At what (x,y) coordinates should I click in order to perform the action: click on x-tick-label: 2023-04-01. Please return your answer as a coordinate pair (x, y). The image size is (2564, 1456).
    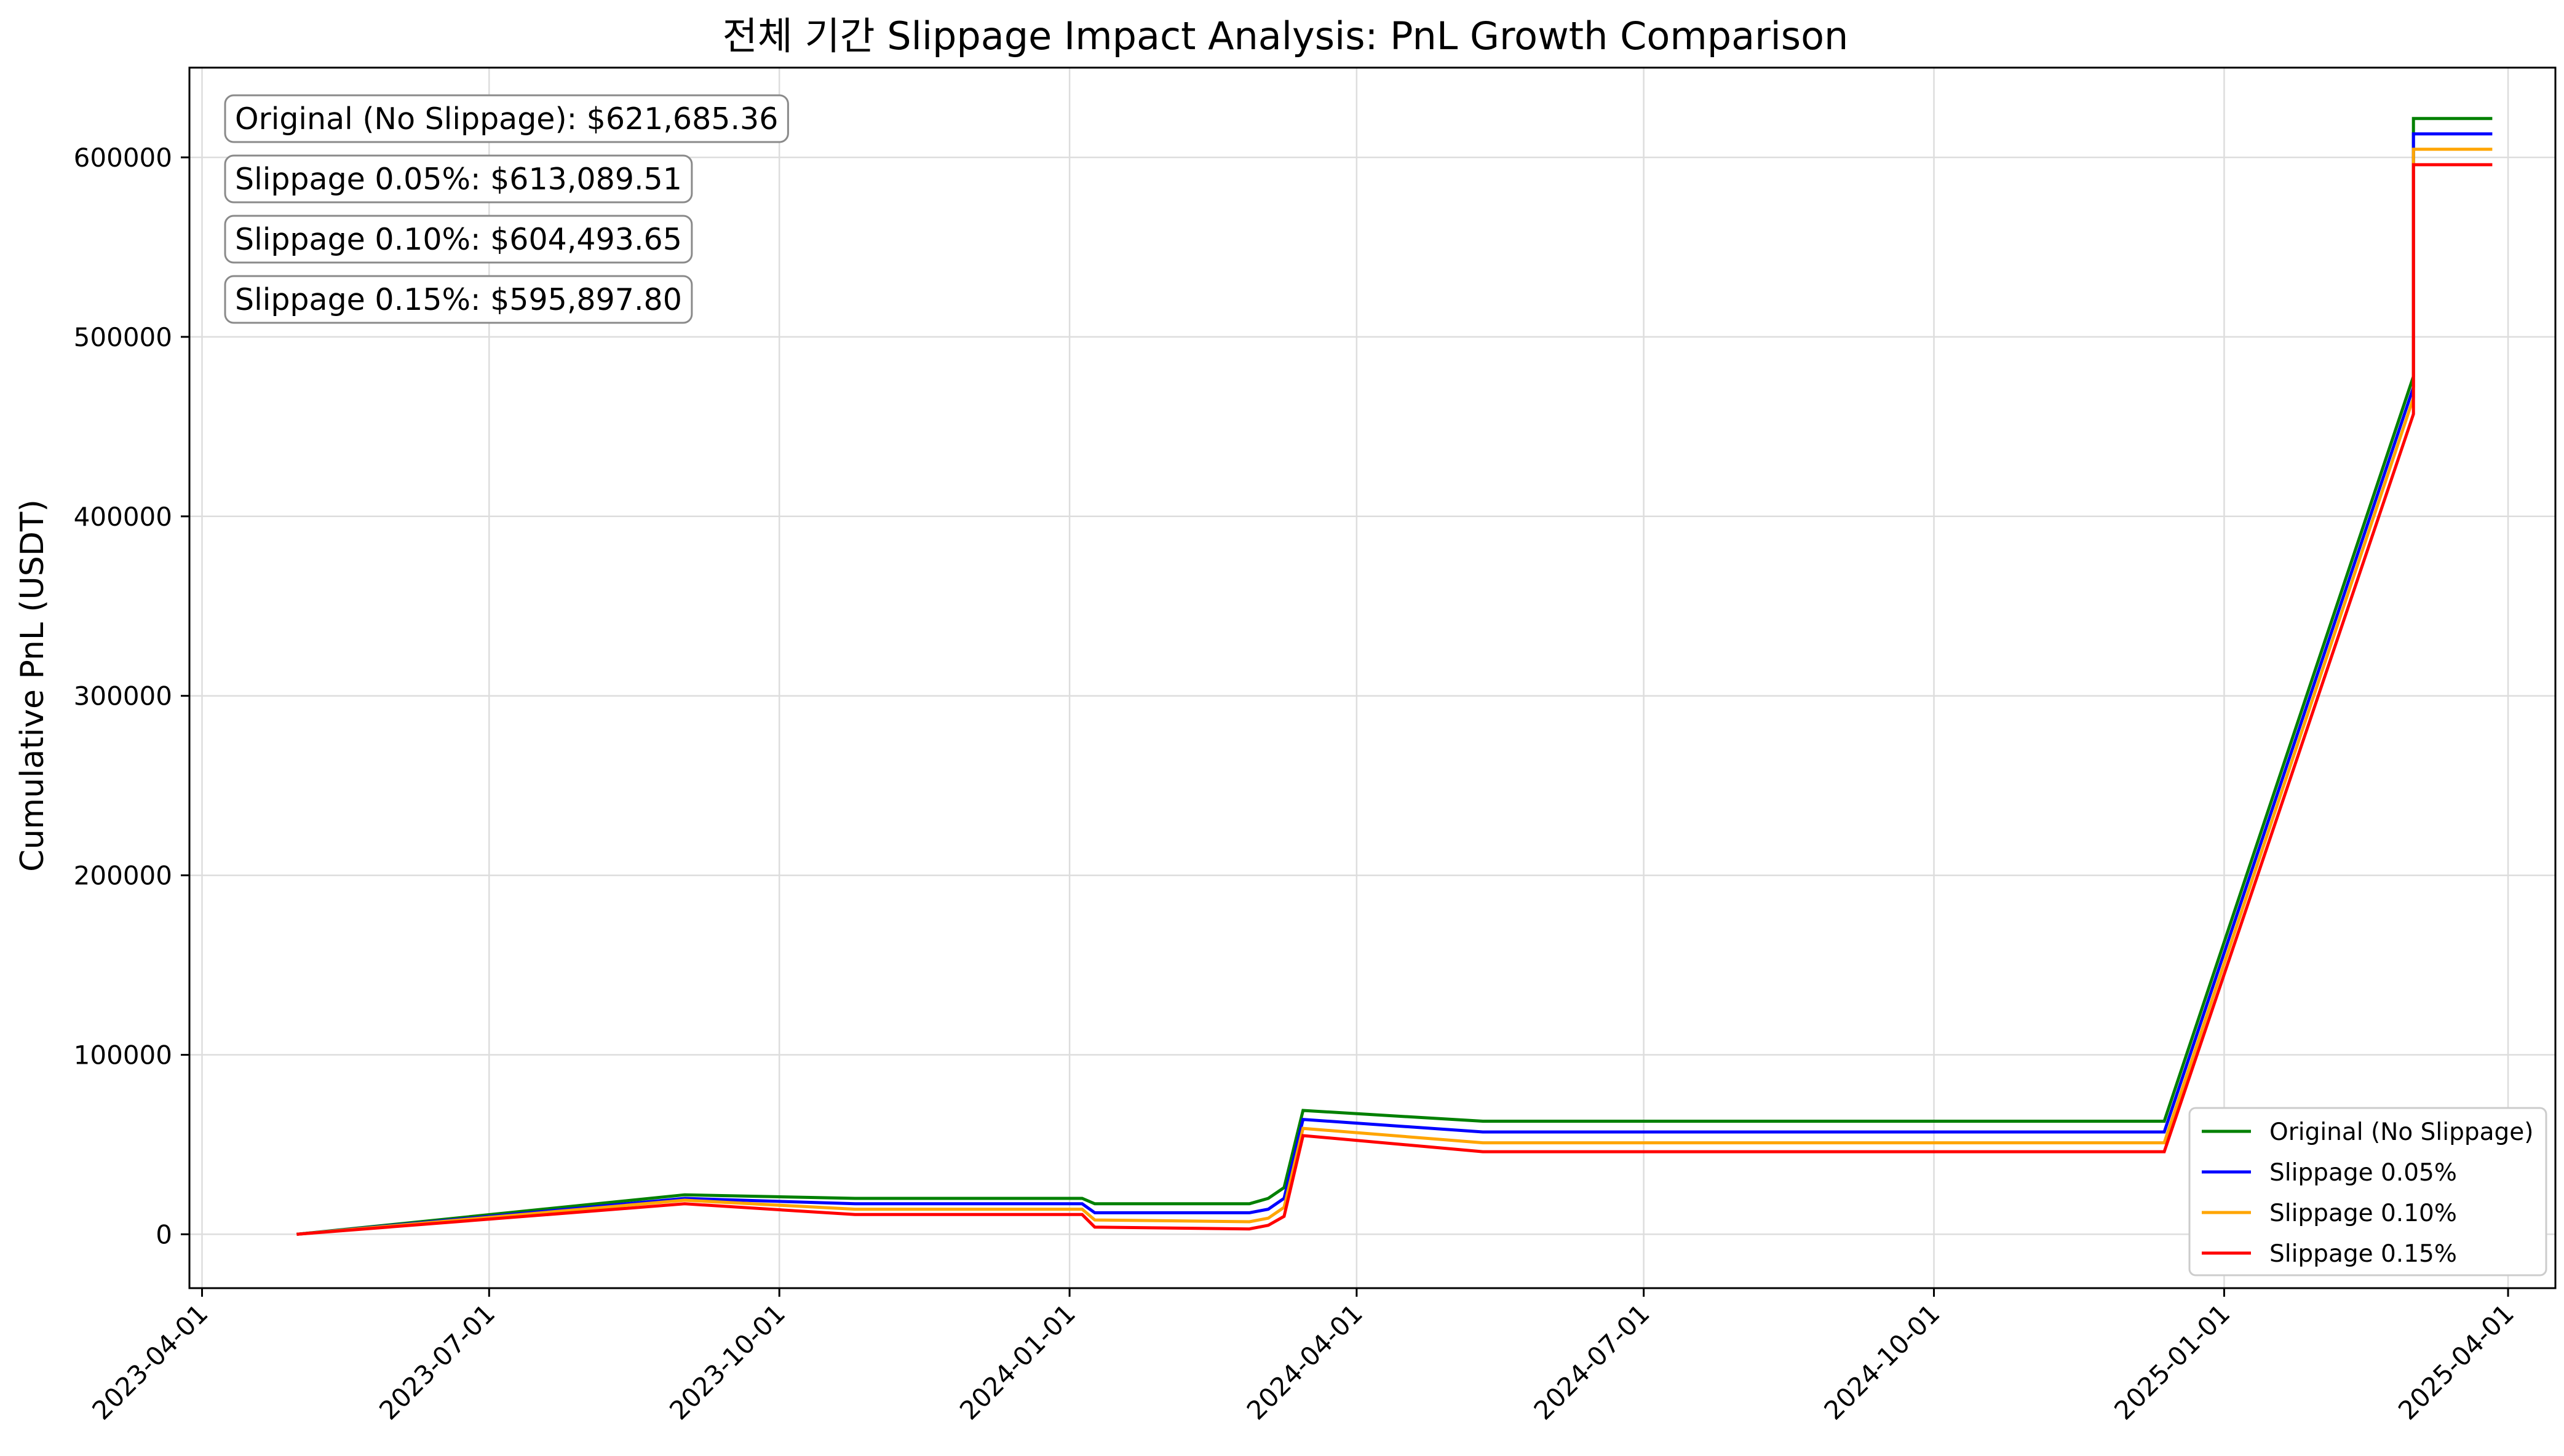
    Looking at the image, I should click on (149, 1362).